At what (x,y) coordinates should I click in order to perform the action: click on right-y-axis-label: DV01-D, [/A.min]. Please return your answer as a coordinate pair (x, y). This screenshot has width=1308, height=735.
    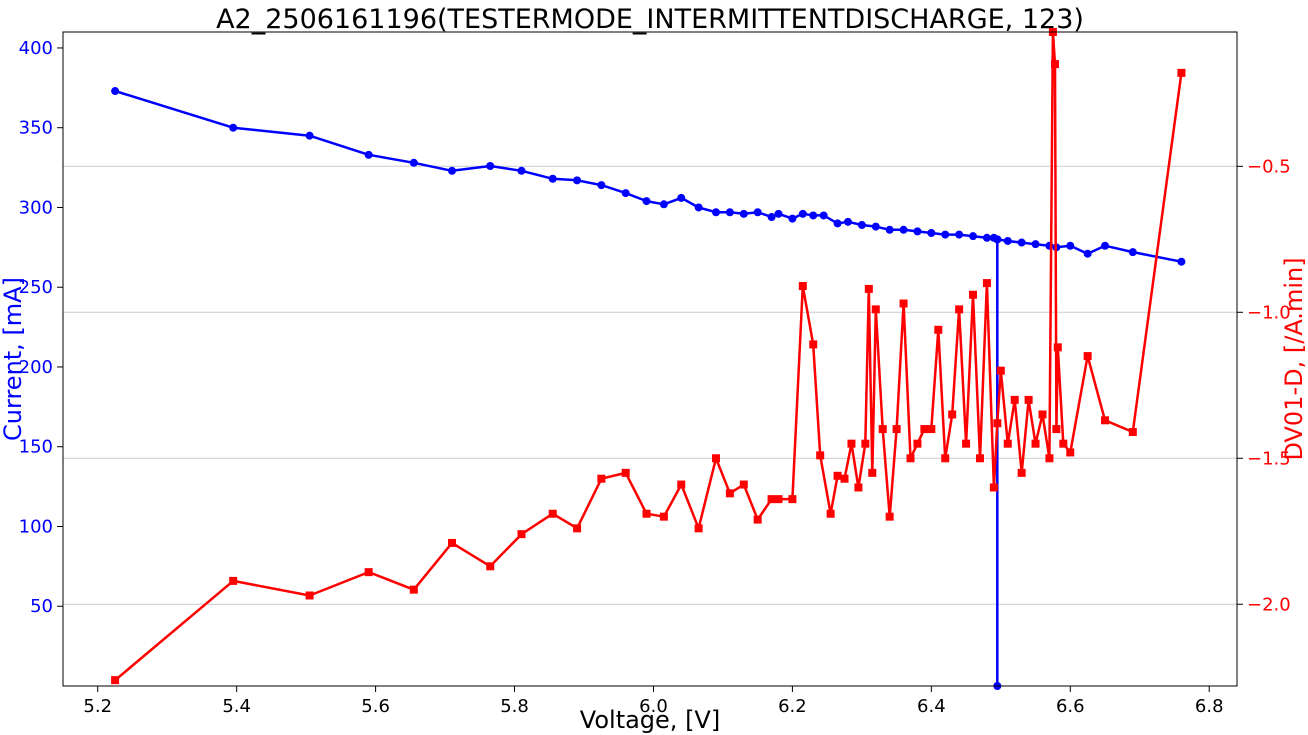
    Looking at the image, I should click on (1294, 358).